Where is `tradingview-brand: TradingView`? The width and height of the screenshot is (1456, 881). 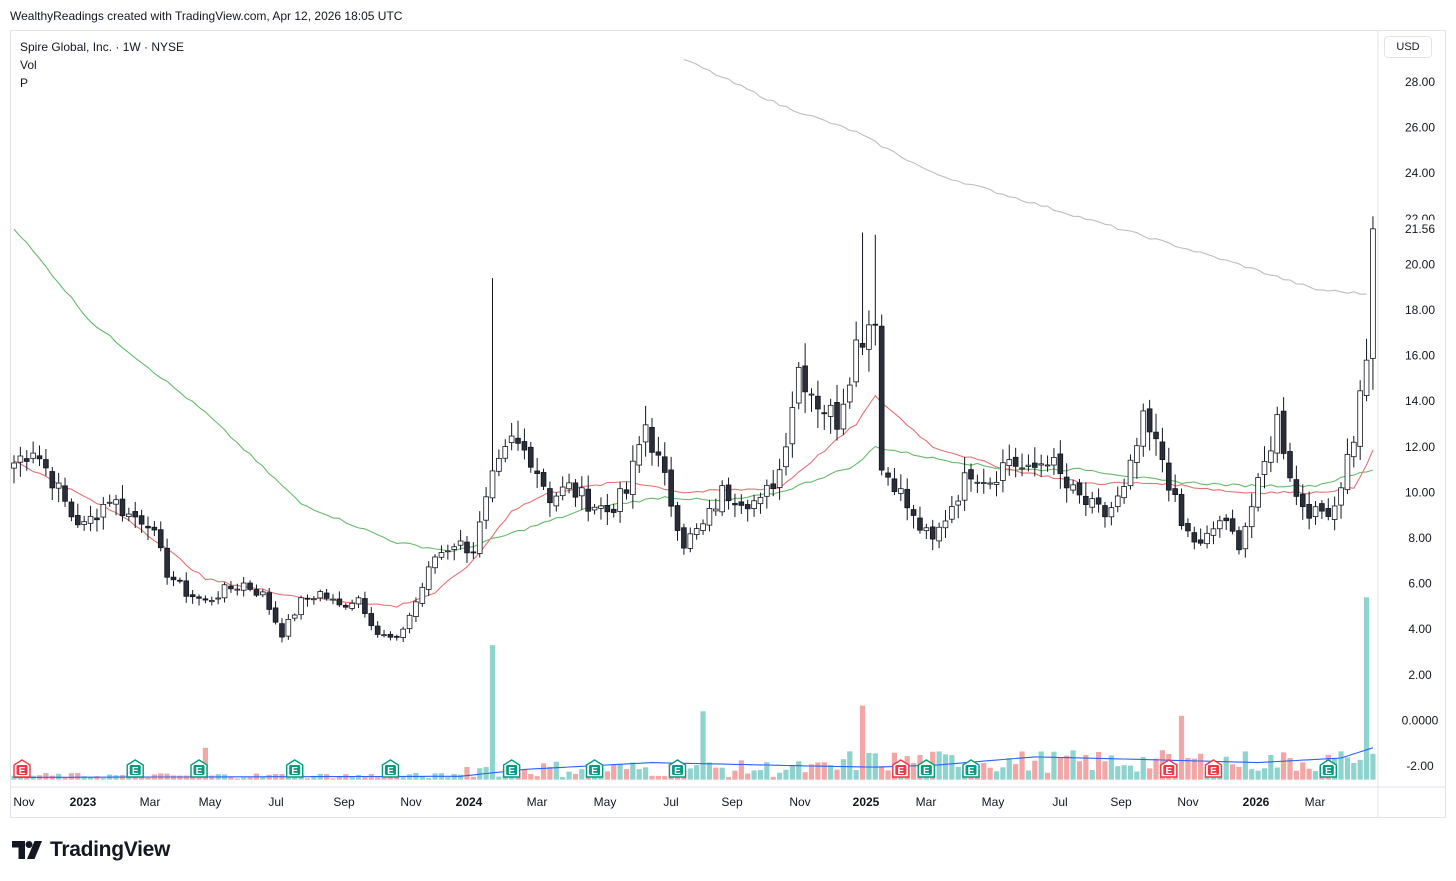 tradingview-brand: TradingView is located at coordinates (91, 850).